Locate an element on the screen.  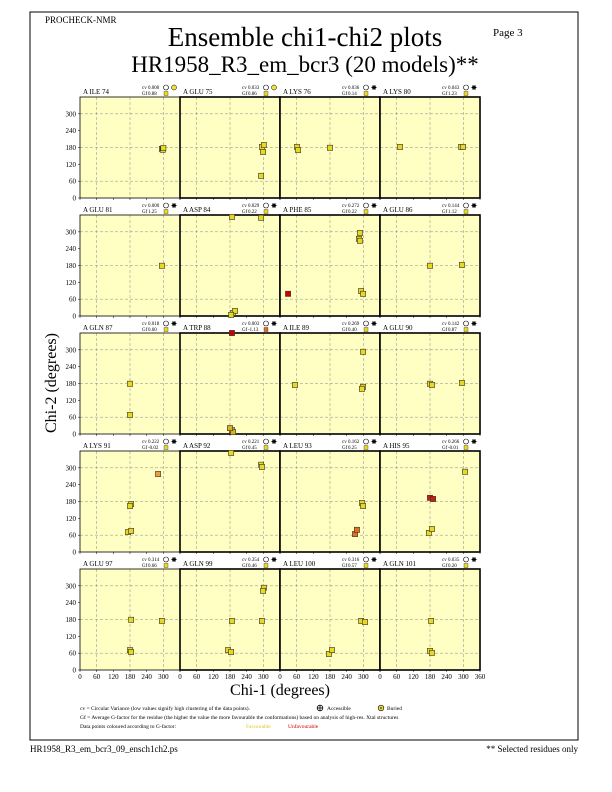
cv-value: 0.142 is located at coordinates (454, 324).